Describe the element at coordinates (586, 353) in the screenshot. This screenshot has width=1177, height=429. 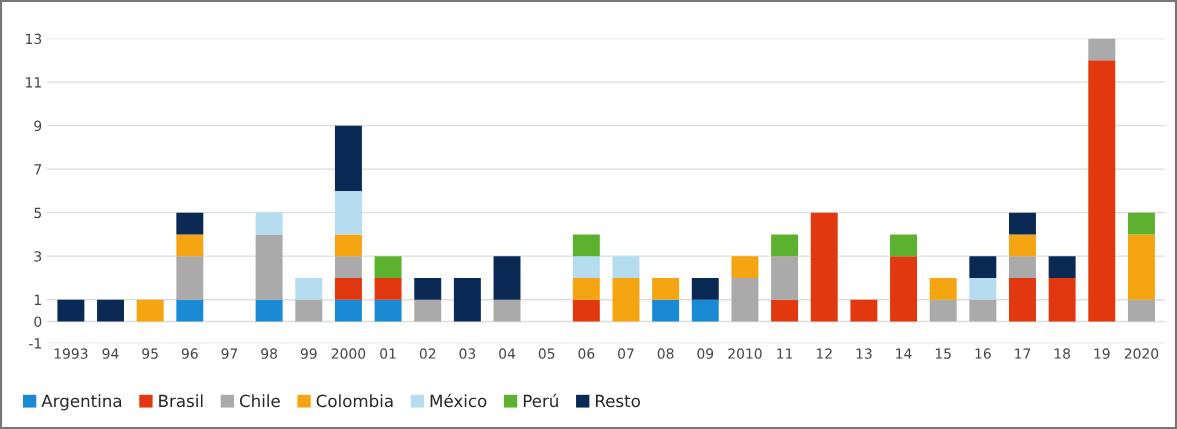
I see `x-tick-label: 06` at that location.